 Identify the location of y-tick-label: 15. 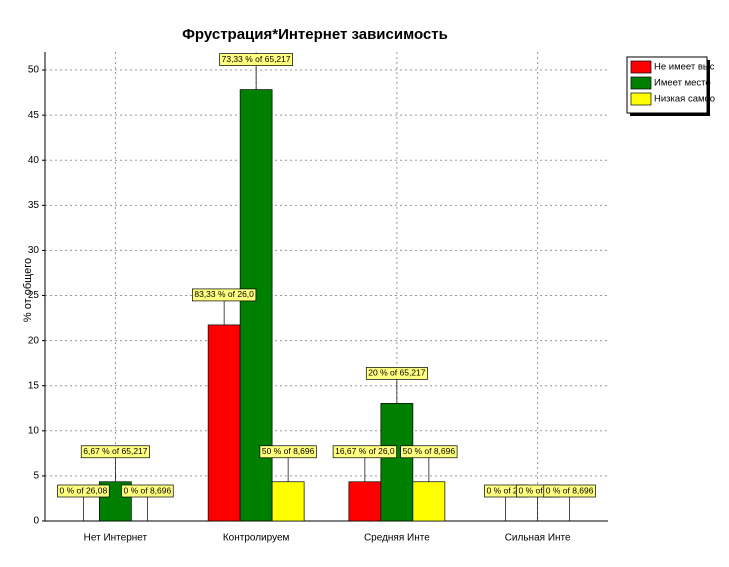
(34, 385).